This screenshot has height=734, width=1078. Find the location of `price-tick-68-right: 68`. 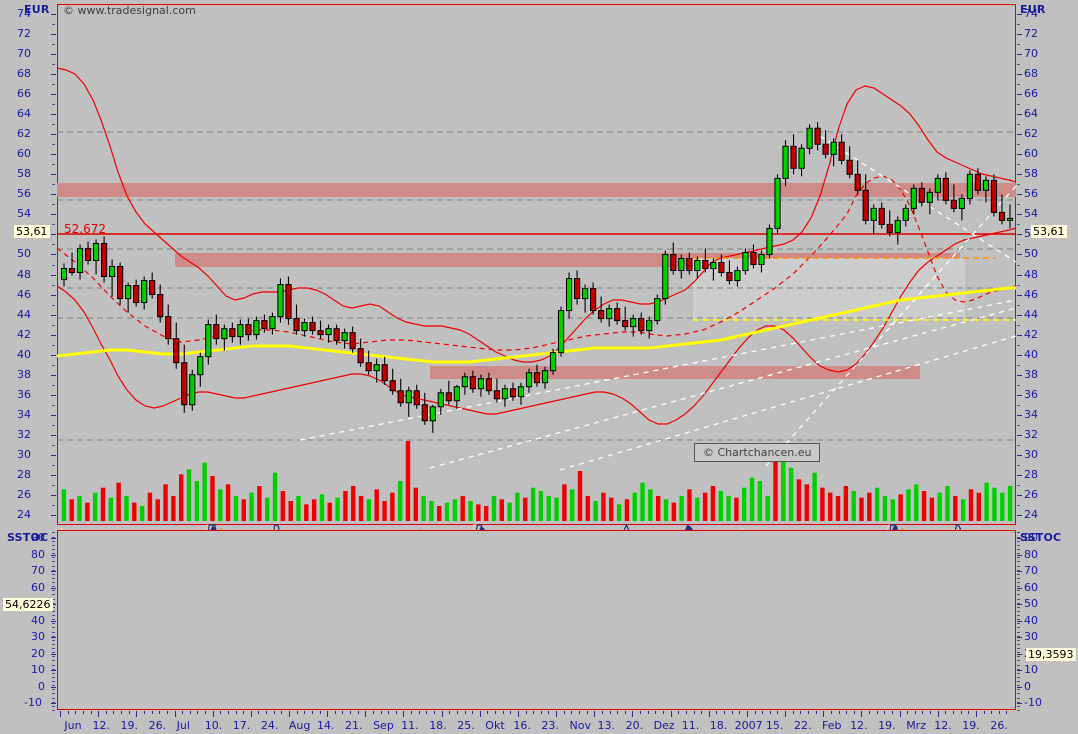

price-tick-68-right: 68 is located at coordinates (1031, 74).